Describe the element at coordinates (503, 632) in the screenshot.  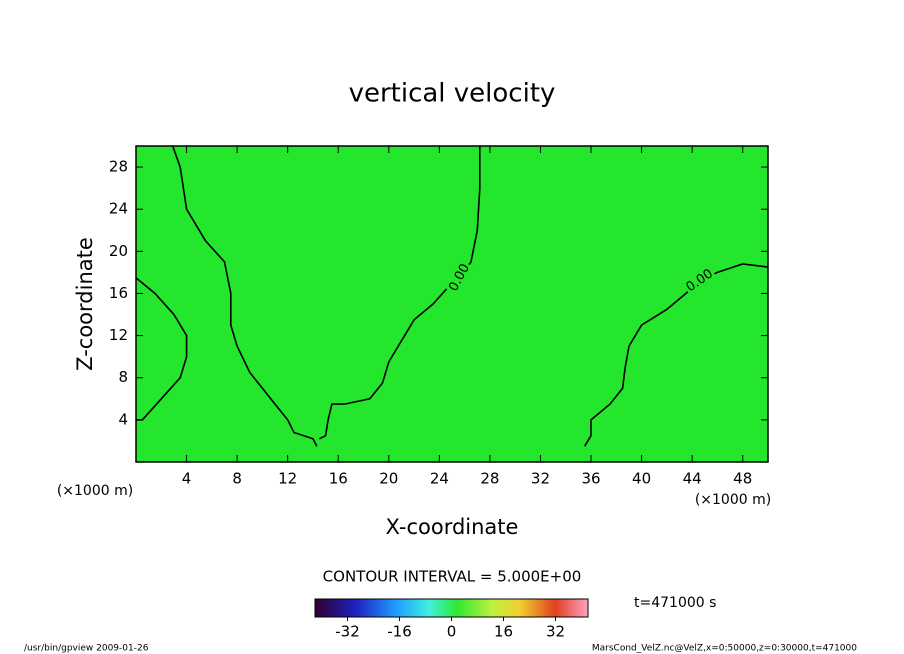
I see `colorbar-tick-label: 16` at that location.